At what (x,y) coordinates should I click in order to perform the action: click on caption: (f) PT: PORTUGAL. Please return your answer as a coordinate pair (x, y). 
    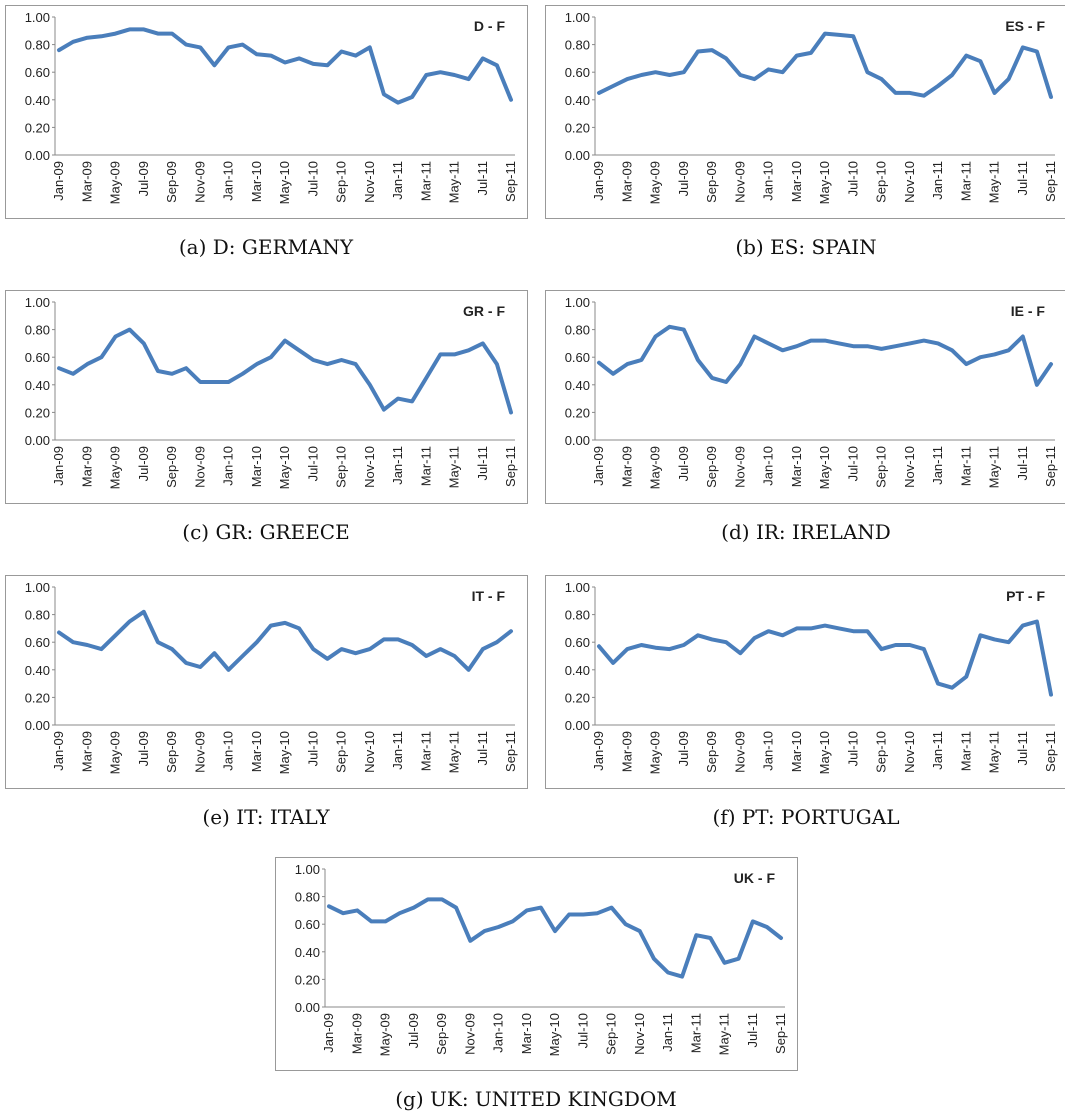
    Looking at the image, I should click on (805, 817).